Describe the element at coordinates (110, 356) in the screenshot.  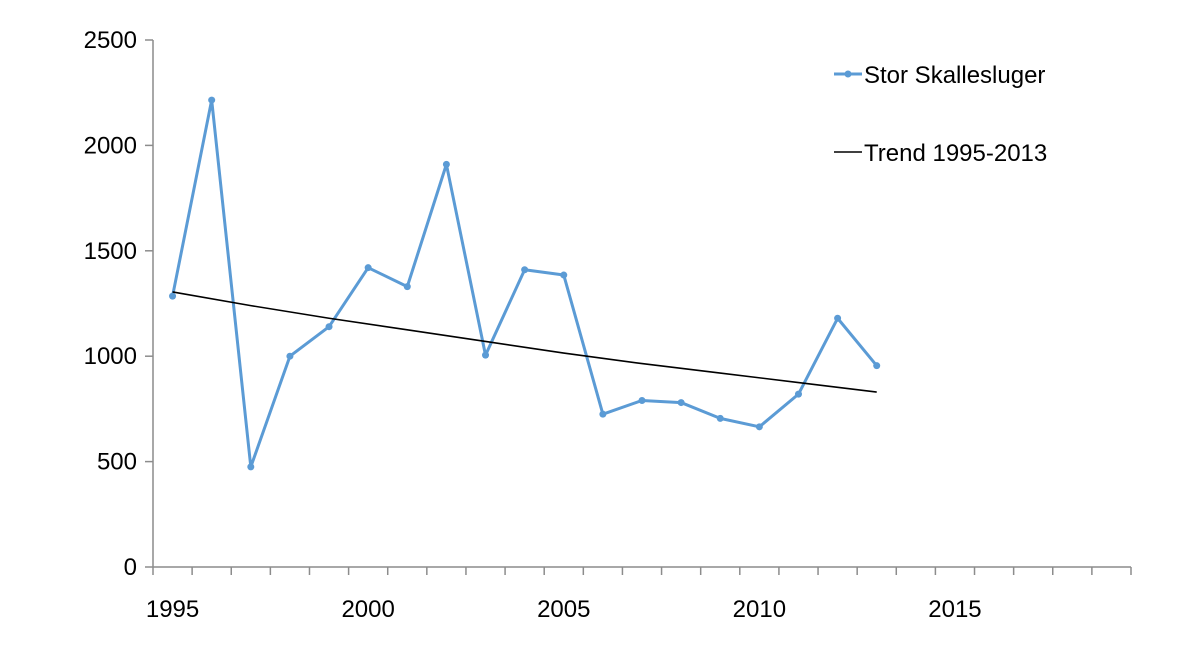
I see `y-tick-label: 1000` at that location.